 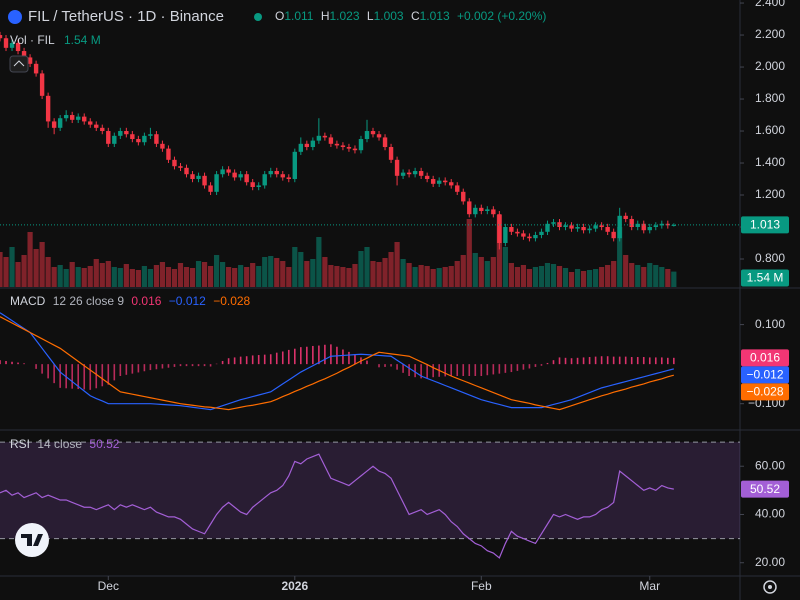 What do you see at coordinates (19, 64) in the screenshot?
I see `collapse-button` at bounding box center [19, 64].